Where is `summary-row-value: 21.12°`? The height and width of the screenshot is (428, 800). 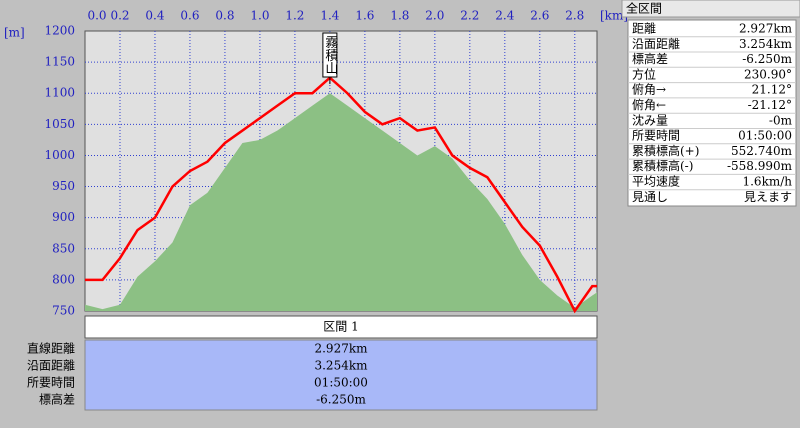
summary-row-value: 21.12° is located at coordinates (772, 90).